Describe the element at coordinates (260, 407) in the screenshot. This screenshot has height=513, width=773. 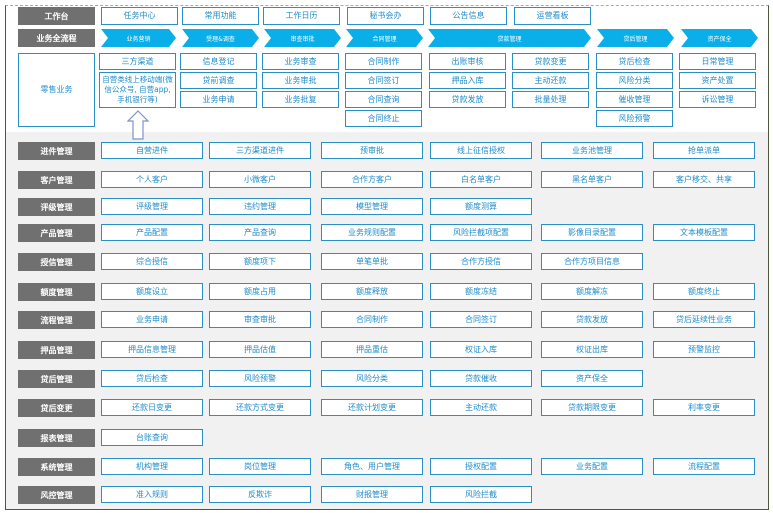
I see `module-item: 还款方式变更` at that location.